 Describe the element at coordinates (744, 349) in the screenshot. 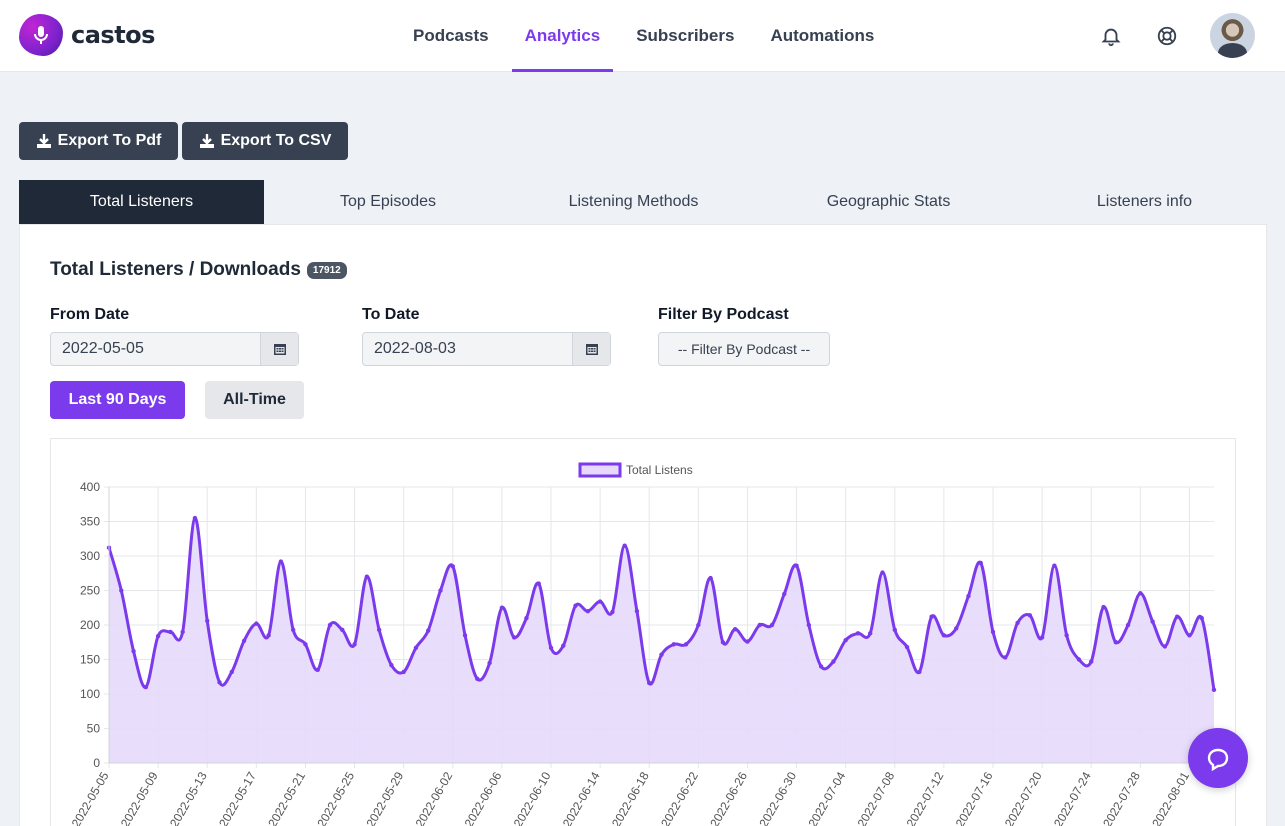

I see `filter-podcast-select: -- Filter By Podcast --` at that location.